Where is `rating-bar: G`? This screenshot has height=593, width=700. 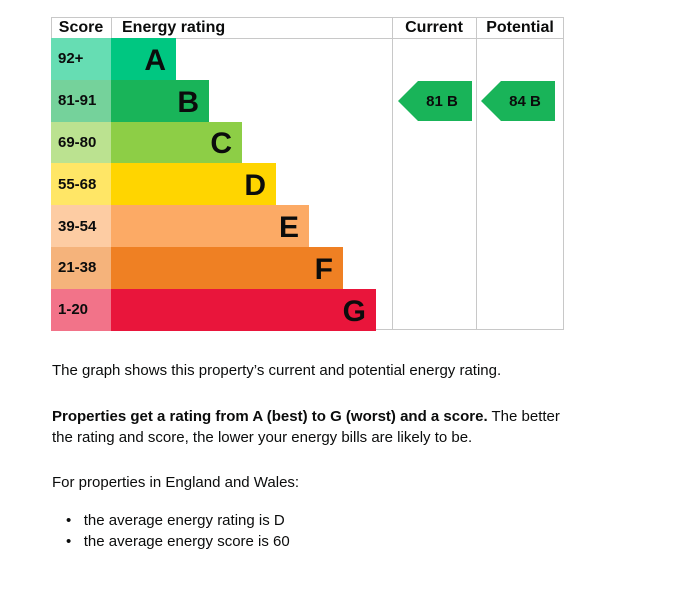 rating-bar: G is located at coordinates (243, 309).